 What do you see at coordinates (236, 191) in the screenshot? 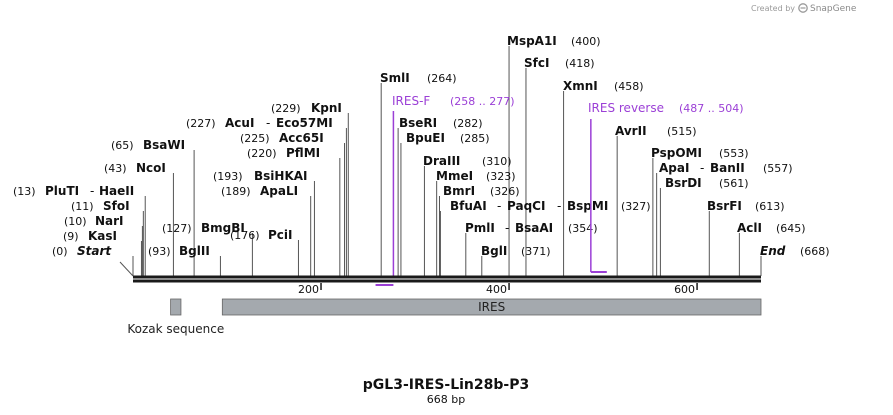
I see `cut-position: (189)` at bounding box center [236, 191].